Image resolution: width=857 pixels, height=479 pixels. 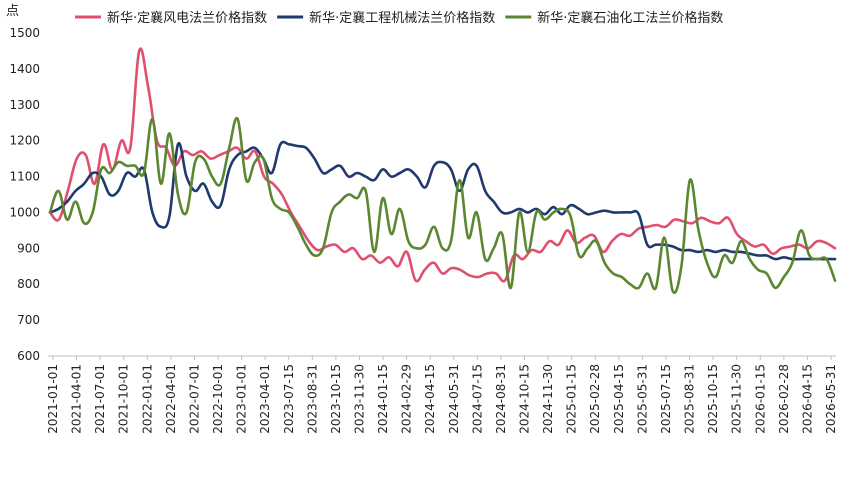 I want to click on y-tick-label: 800, so click(x=28, y=284).